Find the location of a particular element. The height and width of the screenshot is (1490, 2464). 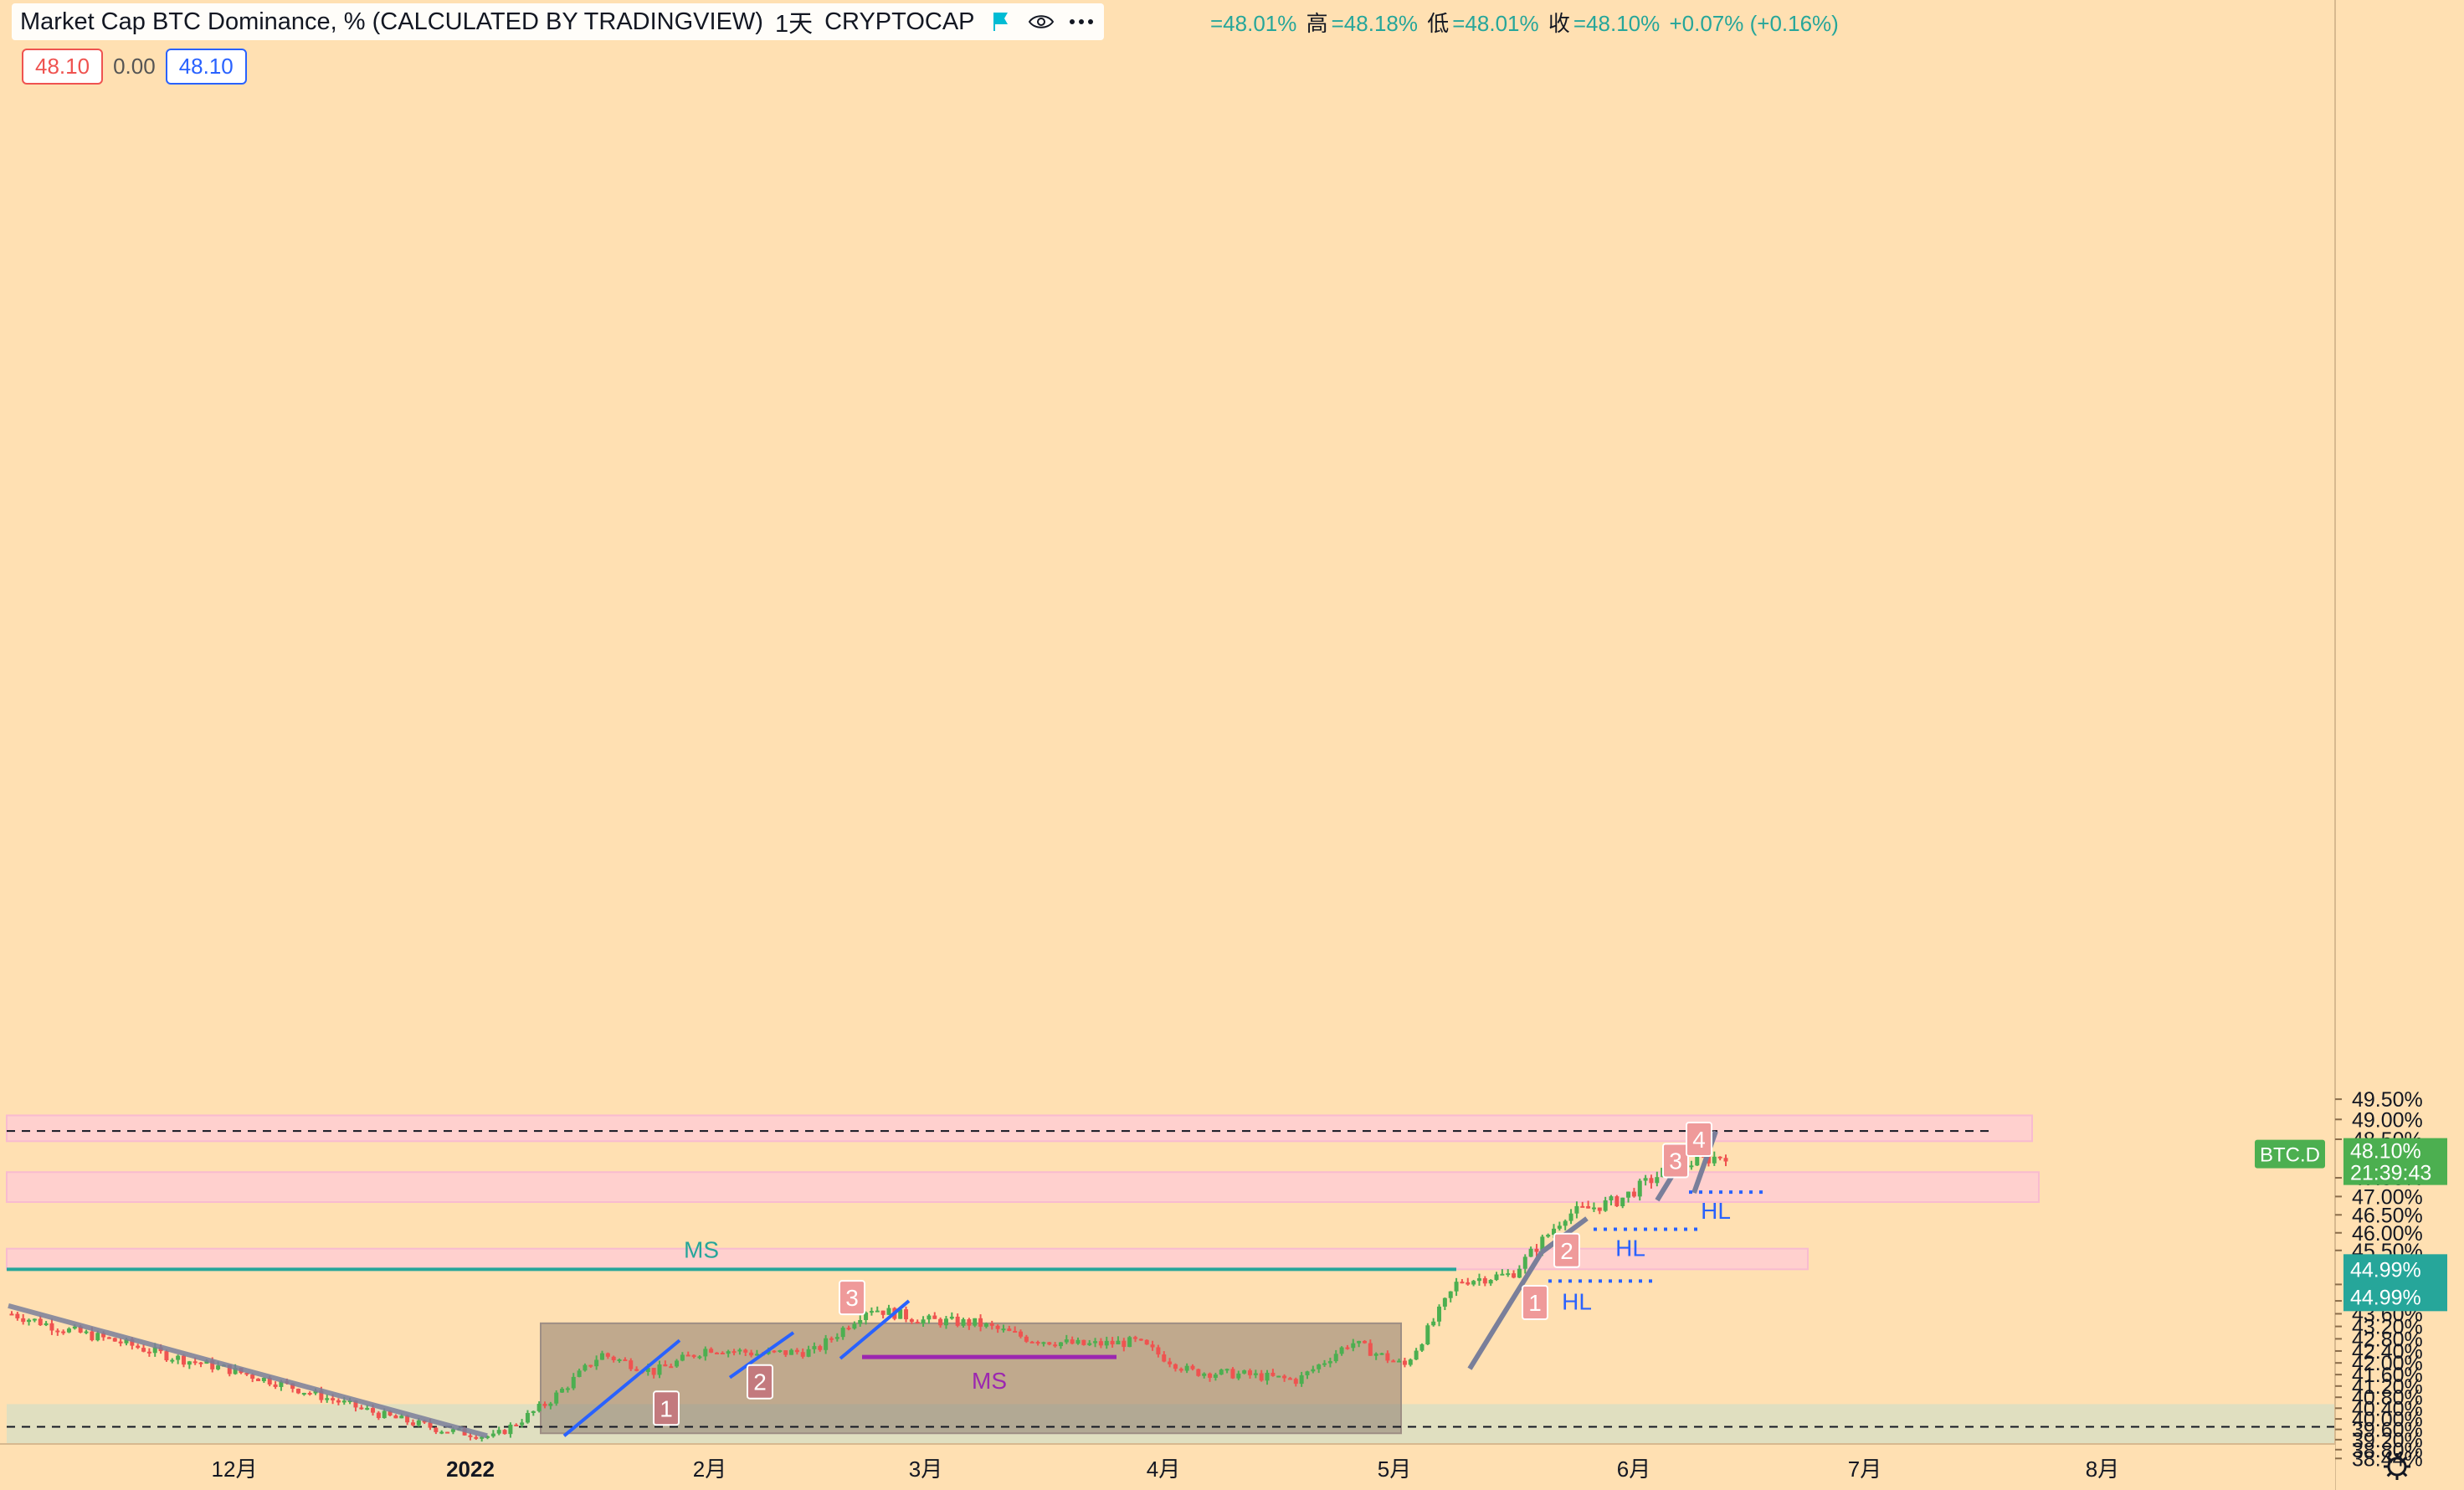

flag-icon is located at coordinates (1001, 22).